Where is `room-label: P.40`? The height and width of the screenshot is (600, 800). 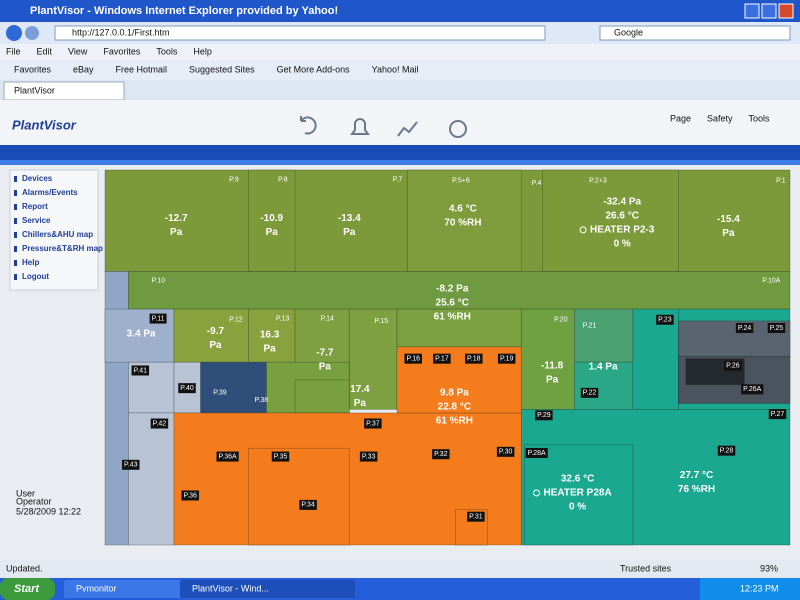
room-label: P.40 is located at coordinates (187, 388).